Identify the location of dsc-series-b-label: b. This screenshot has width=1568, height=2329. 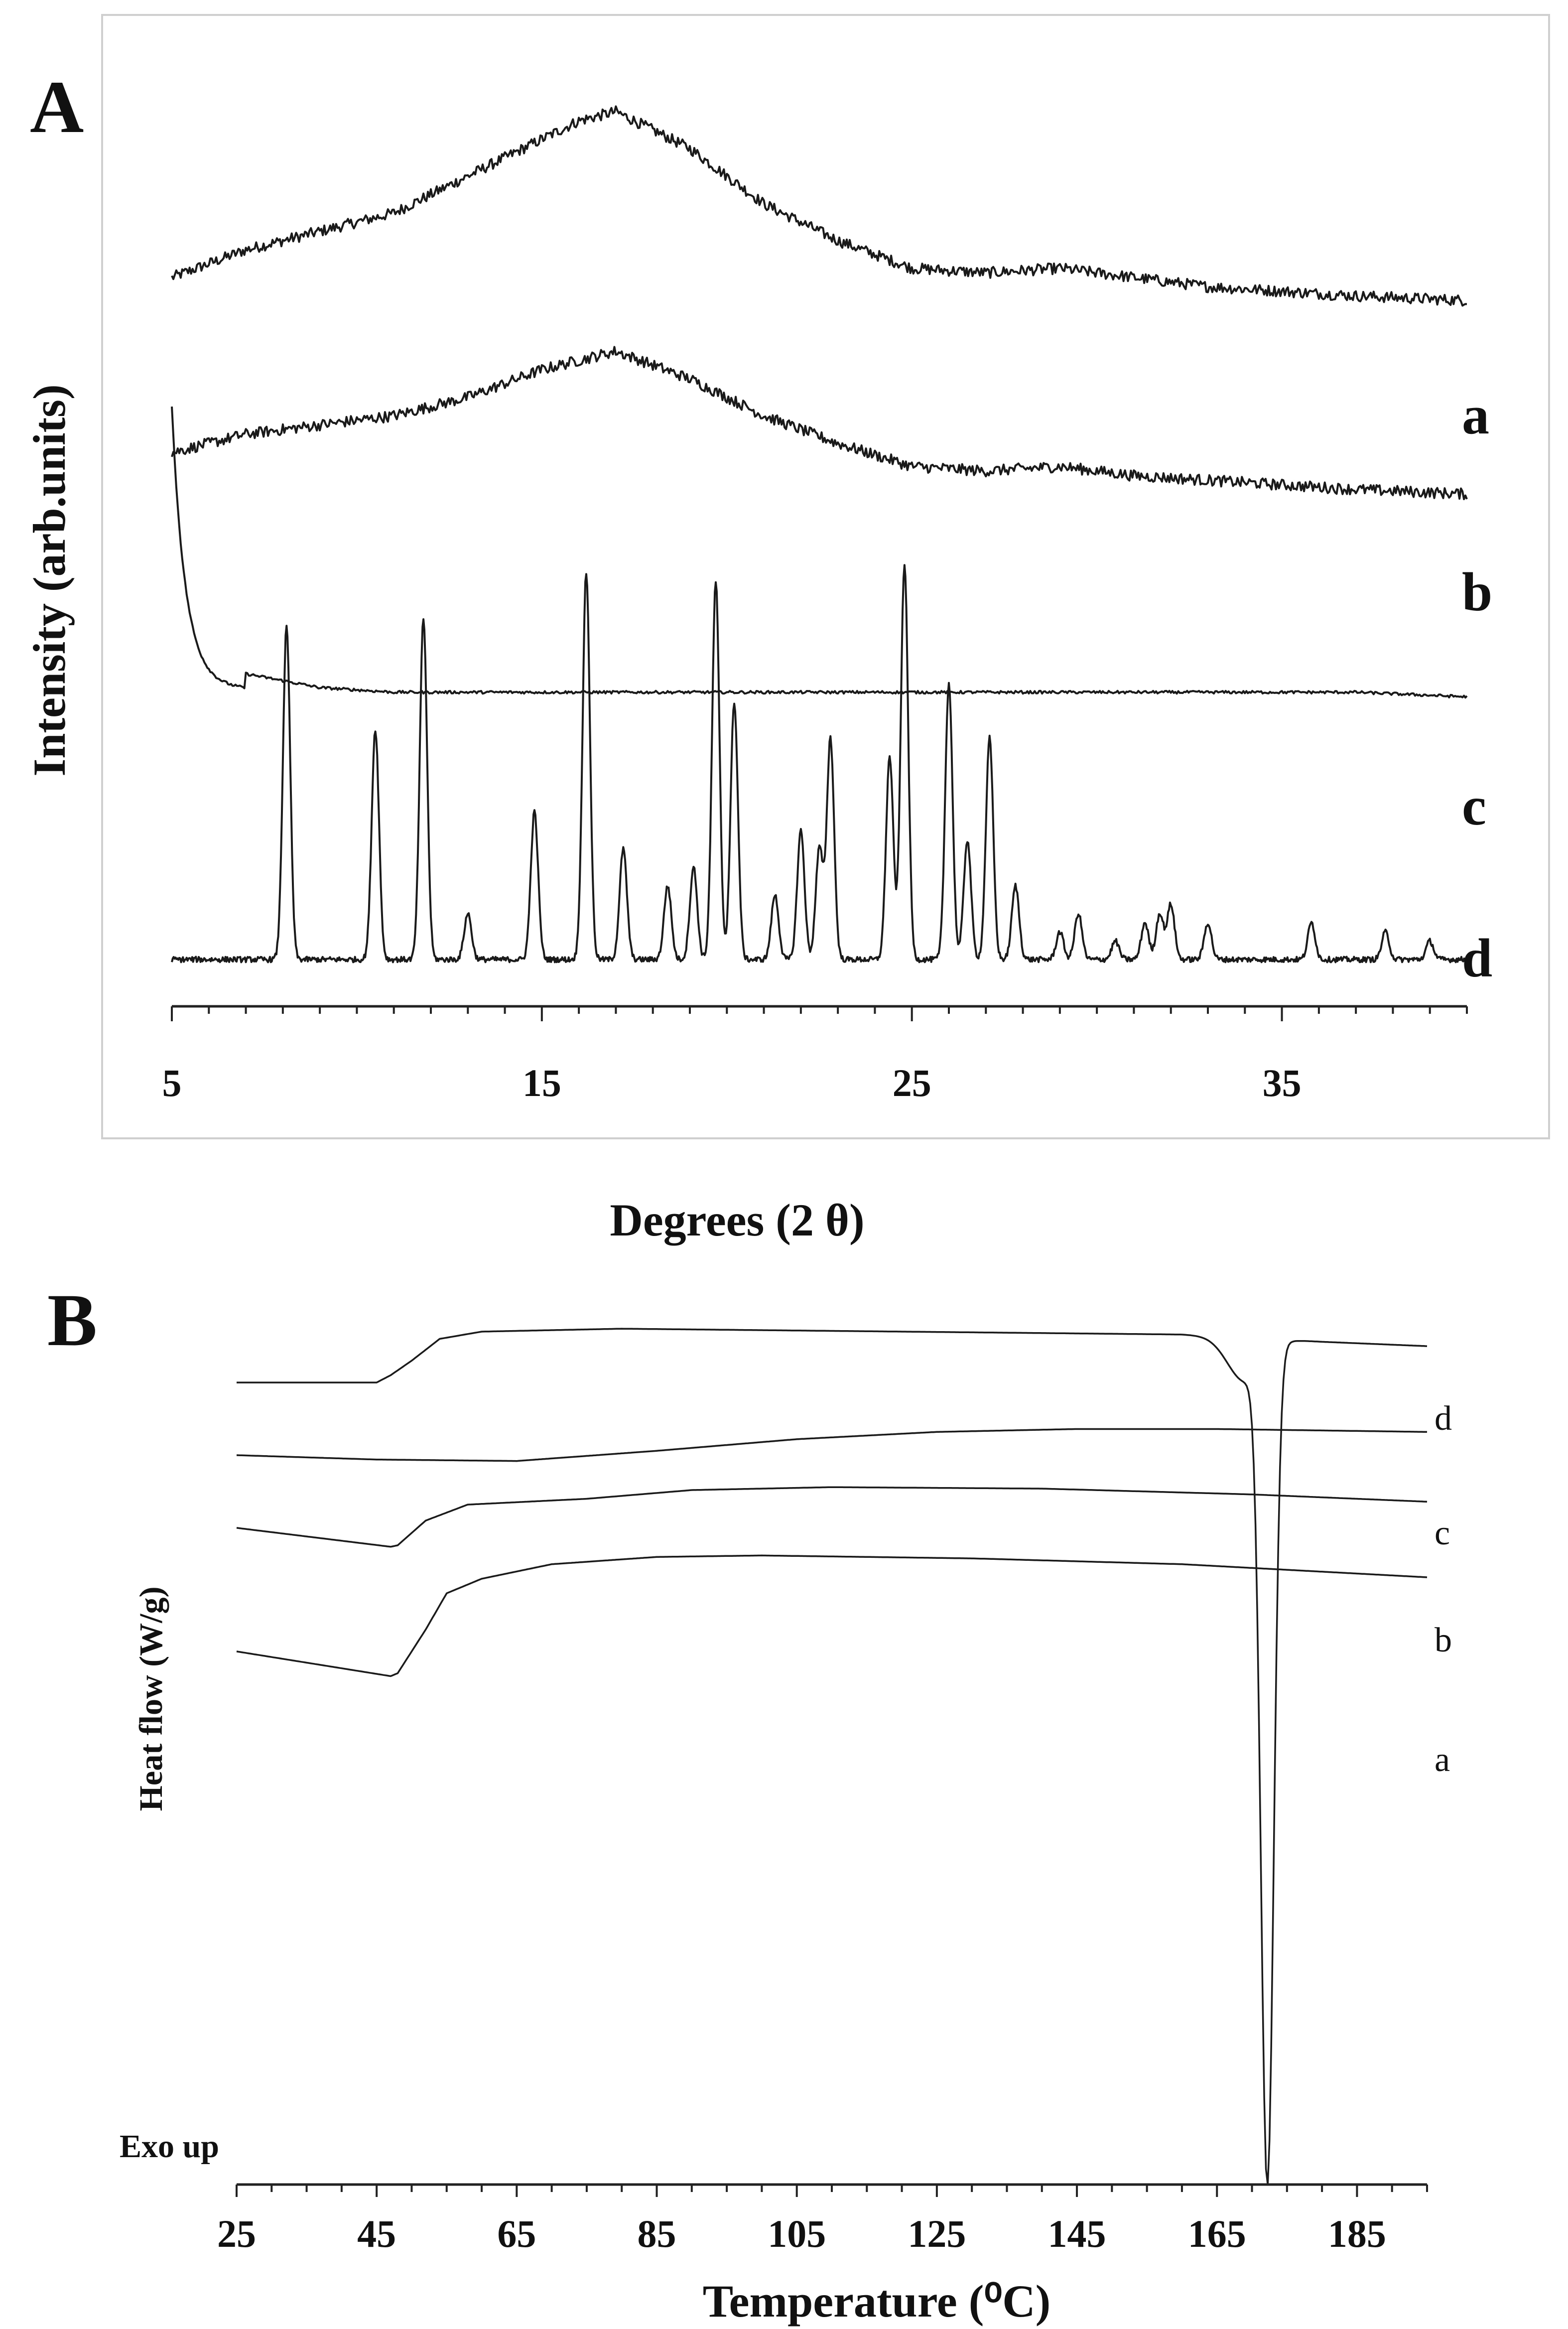
(1443, 1640).